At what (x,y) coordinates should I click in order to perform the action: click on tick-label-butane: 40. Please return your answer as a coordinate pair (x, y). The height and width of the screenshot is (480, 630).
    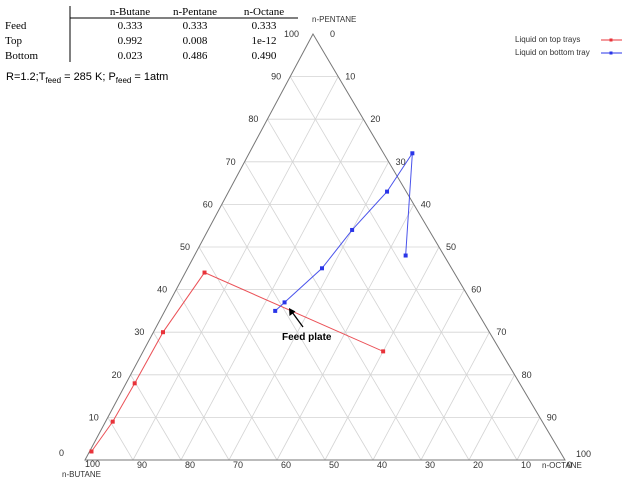
    Looking at the image, I should click on (382, 465).